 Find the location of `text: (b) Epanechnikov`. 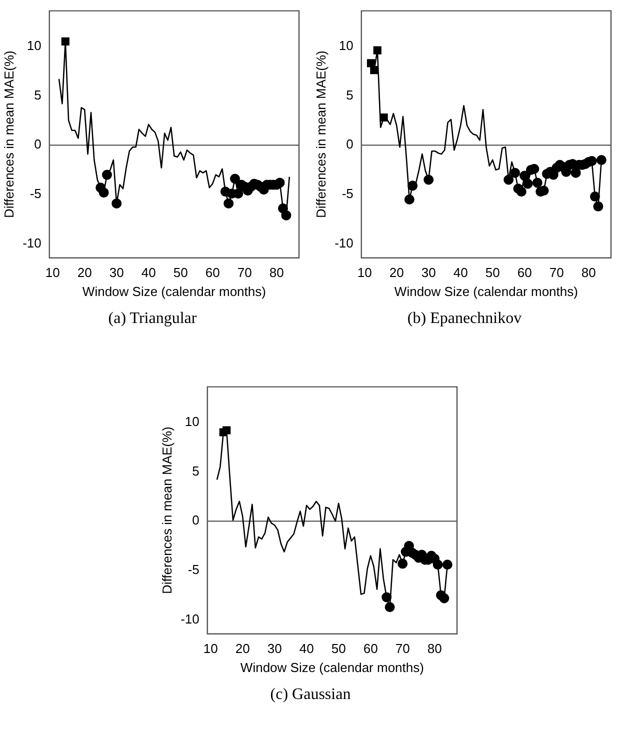

text: (b) Epanechnikov is located at coordinates (464, 319).